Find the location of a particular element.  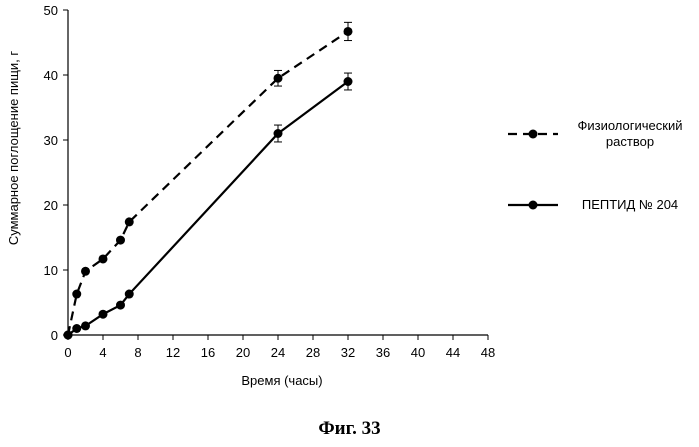

y-axis-ticks: 0 10 20 30 40 50 is located at coordinates (56, 173).